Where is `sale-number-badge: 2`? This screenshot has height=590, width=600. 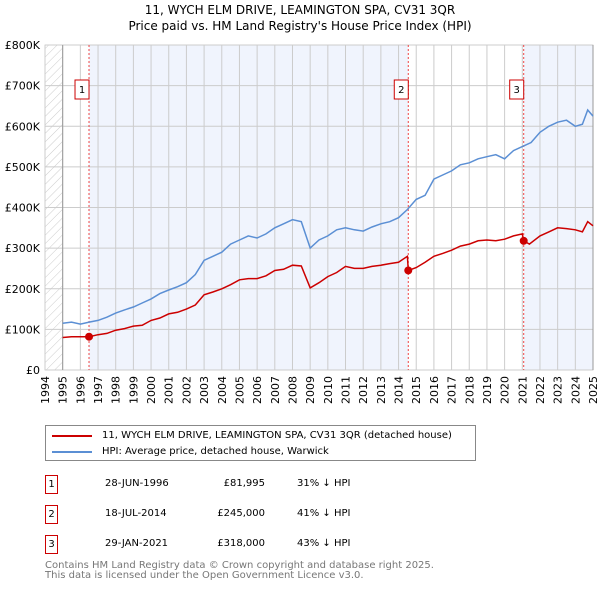
sale-number-badge: 2 is located at coordinates (51, 514).